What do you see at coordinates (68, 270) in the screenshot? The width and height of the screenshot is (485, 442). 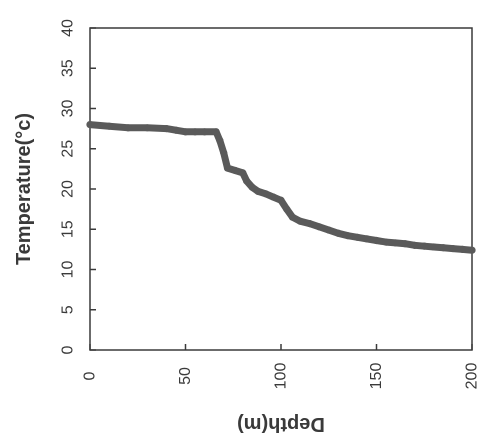 I see `y-tick-label: 10` at bounding box center [68, 270].